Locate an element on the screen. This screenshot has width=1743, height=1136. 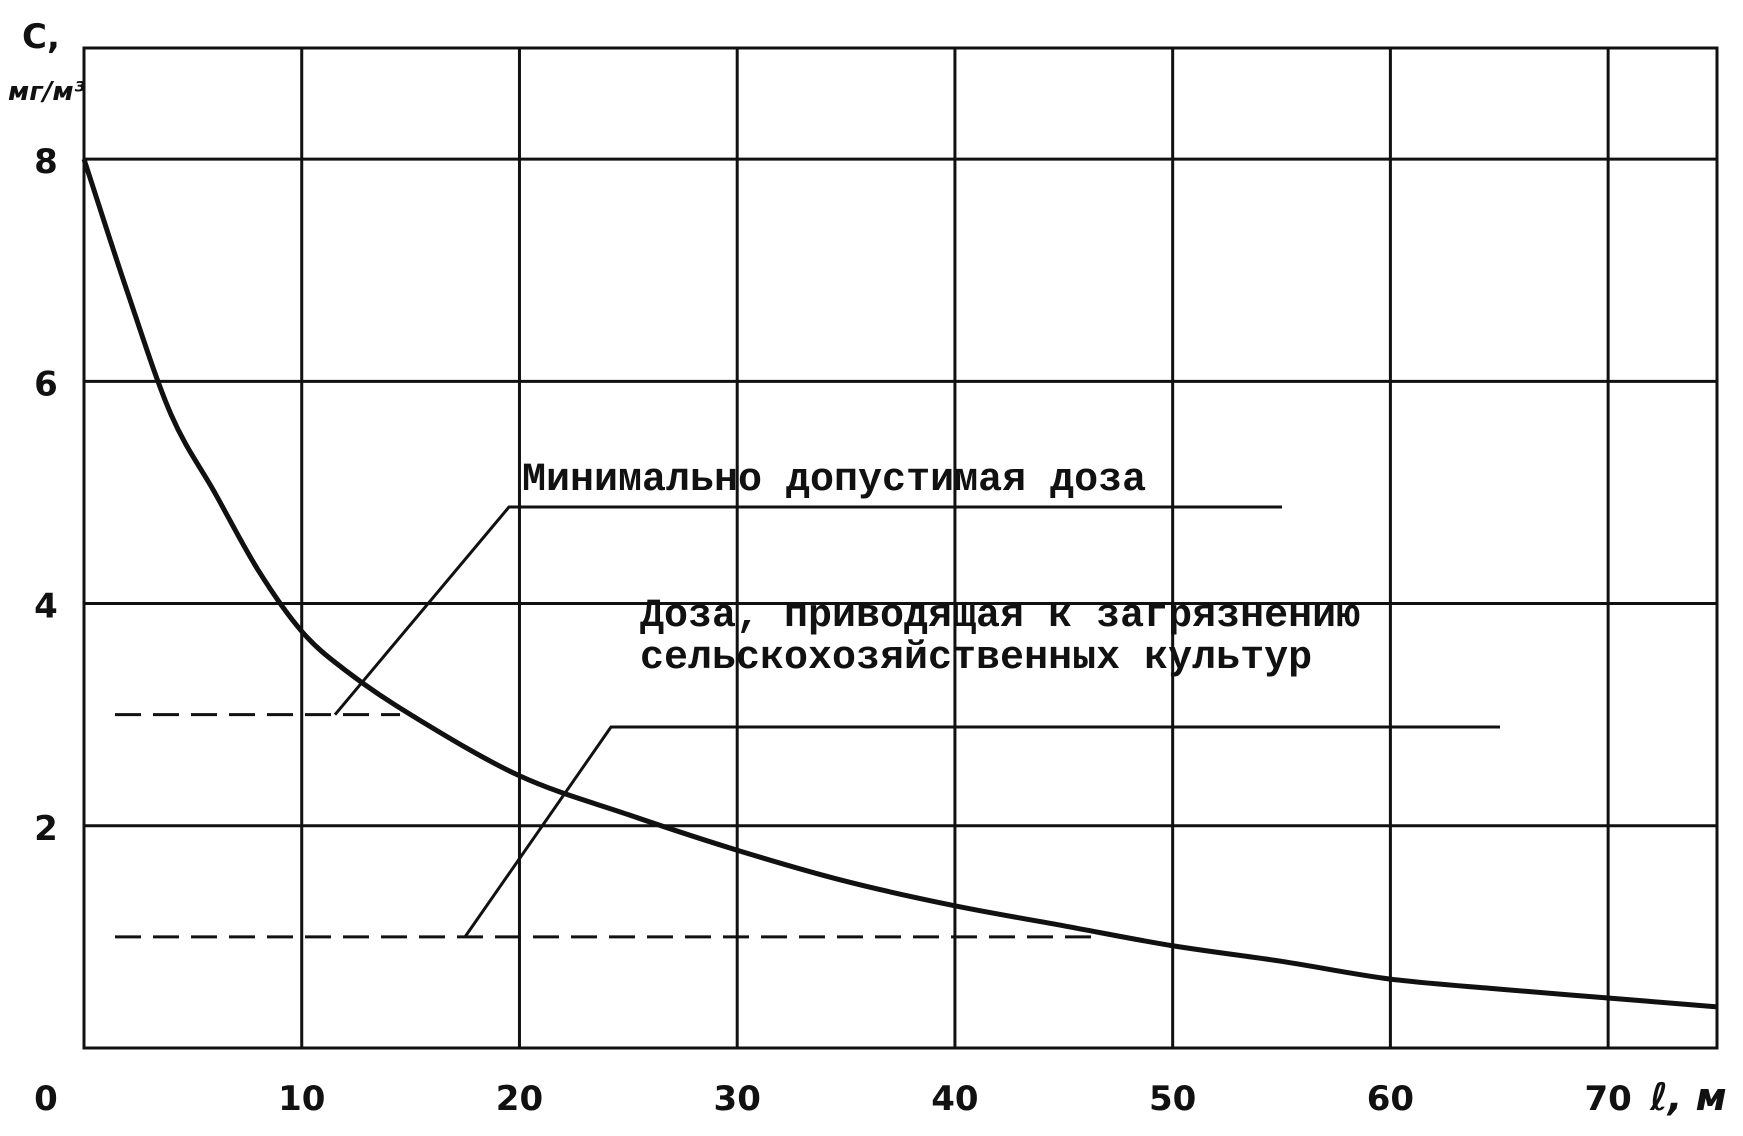
annotation: Минимально допустимая доза is located at coordinates (834, 480).